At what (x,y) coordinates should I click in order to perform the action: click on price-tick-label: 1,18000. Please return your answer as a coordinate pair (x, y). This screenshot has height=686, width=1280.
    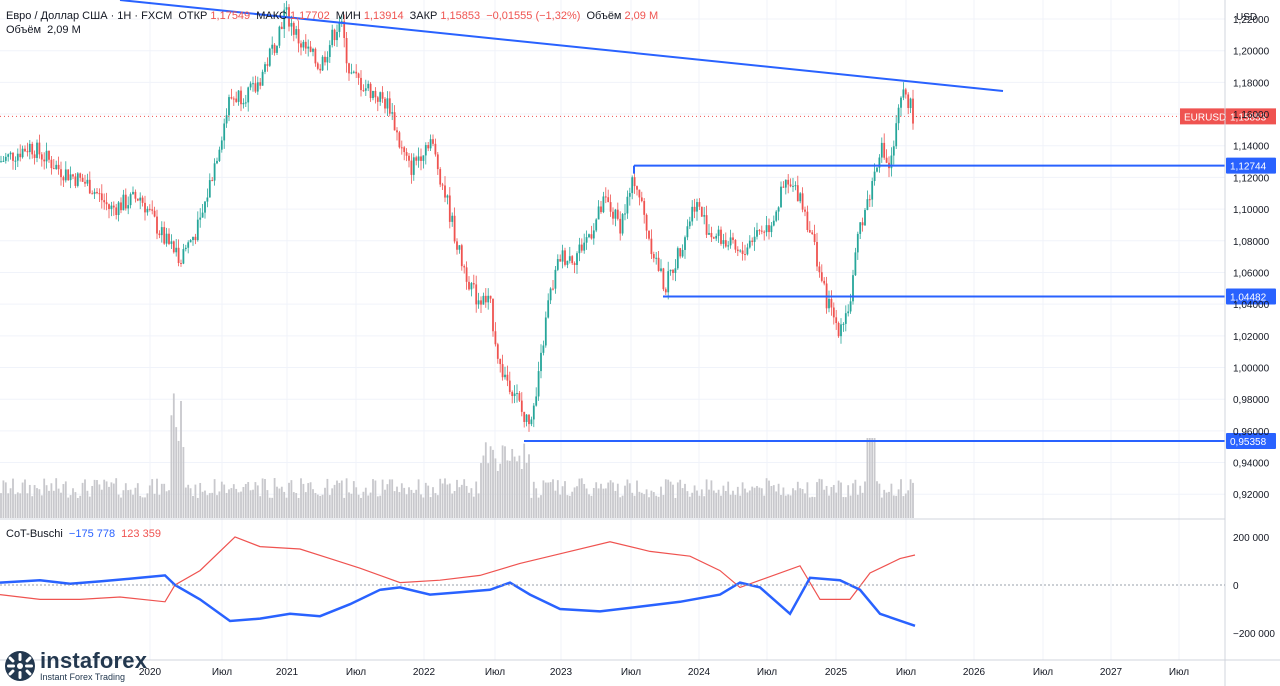
    Looking at the image, I should click on (1251, 83).